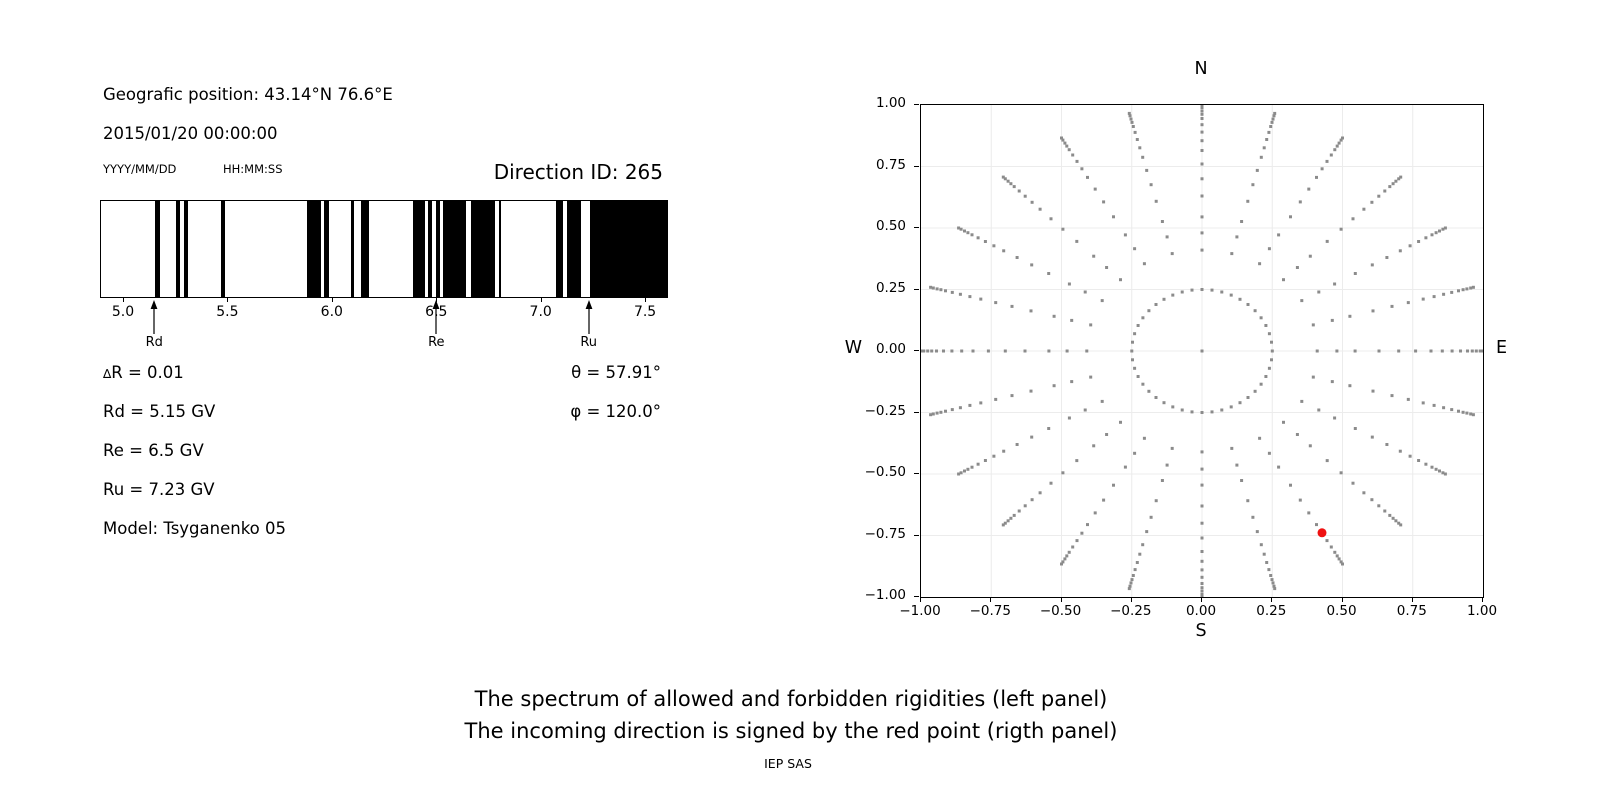 The height and width of the screenshot is (800, 1600). Describe the element at coordinates (589, 342) in the screenshot. I see `ru-arrow-label: Ru` at that location.